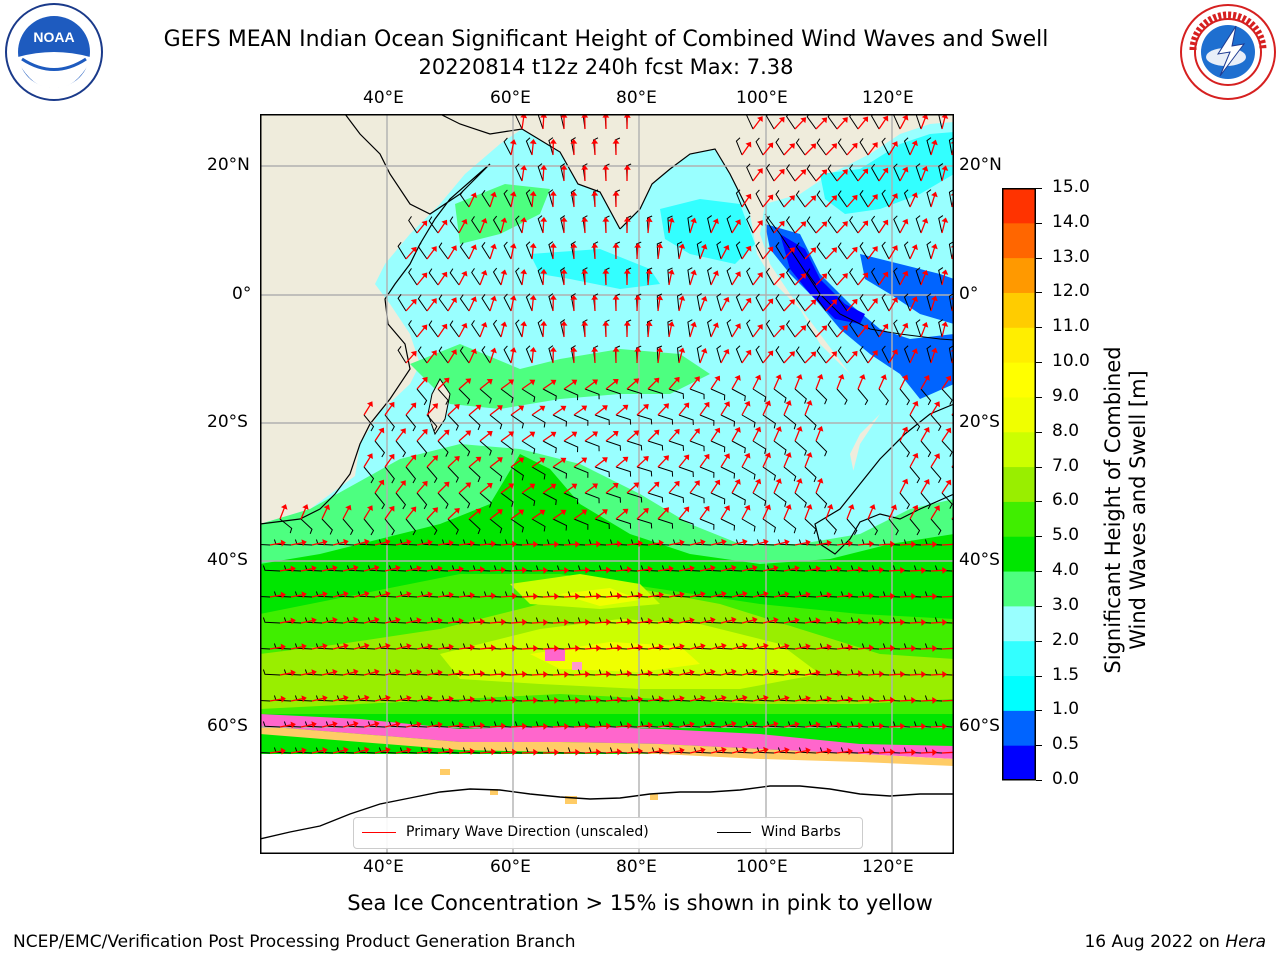 The height and width of the screenshot is (960, 1280). Describe the element at coordinates (636, 867) in the screenshot. I see `lon-label-bottom-80e: 80°E` at that location.